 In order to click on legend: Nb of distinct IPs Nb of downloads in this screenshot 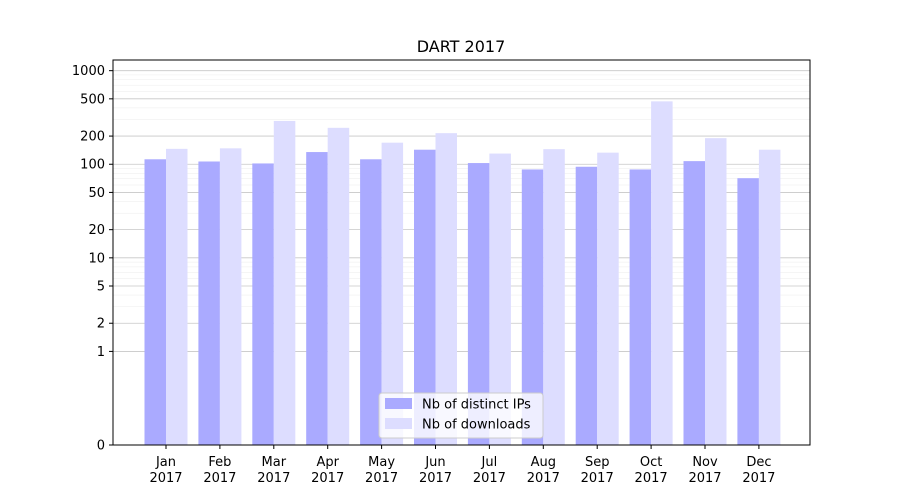, I will do `click(461, 415)`.